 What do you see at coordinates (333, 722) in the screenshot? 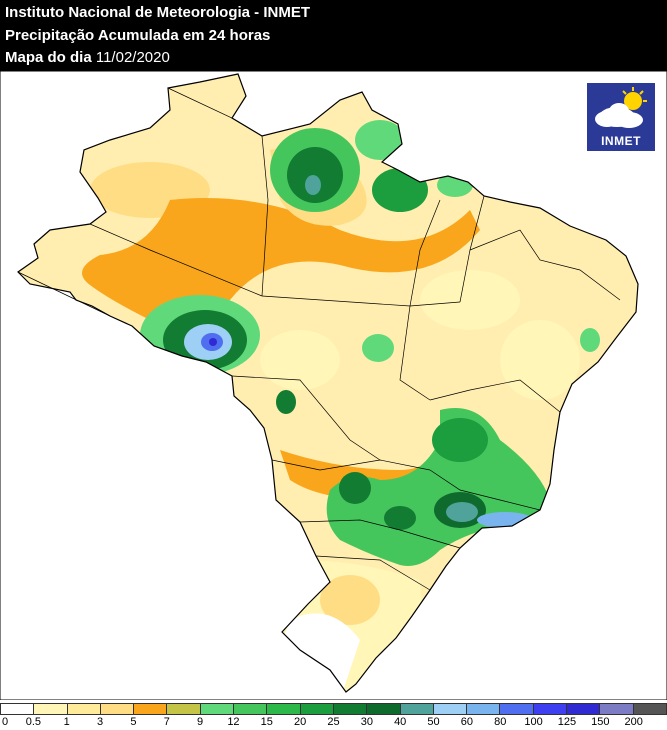
I see `legend-tick-label: 25` at bounding box center [333, 722].